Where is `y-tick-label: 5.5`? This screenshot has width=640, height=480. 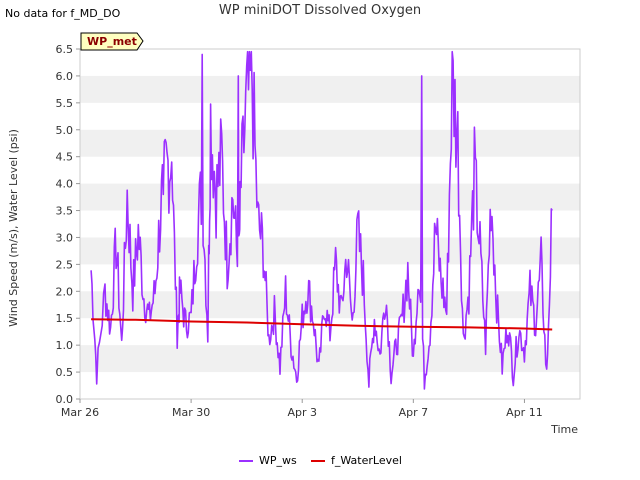
y-tick-label: 5.5 is located at coordinates (65, 103).